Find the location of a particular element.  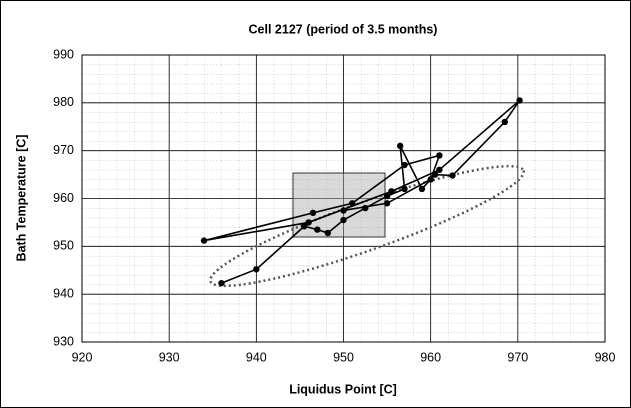

chart-title: Cell 2127 (period of 3.5 months) is located at coordinates (343, 29).